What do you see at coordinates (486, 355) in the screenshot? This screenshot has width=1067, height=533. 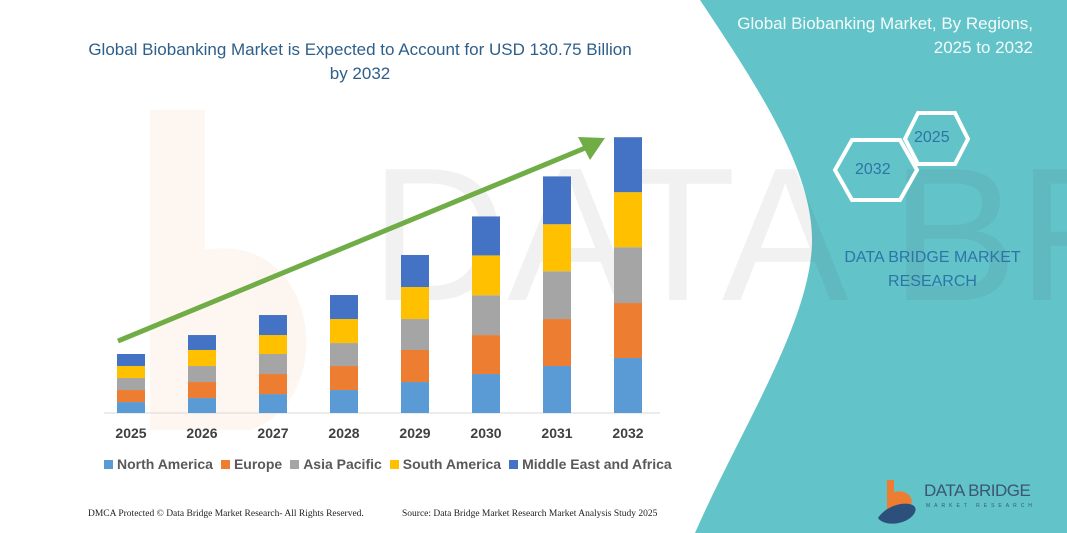 I see `bar-2030-europe` at bounding box center [486, 355].